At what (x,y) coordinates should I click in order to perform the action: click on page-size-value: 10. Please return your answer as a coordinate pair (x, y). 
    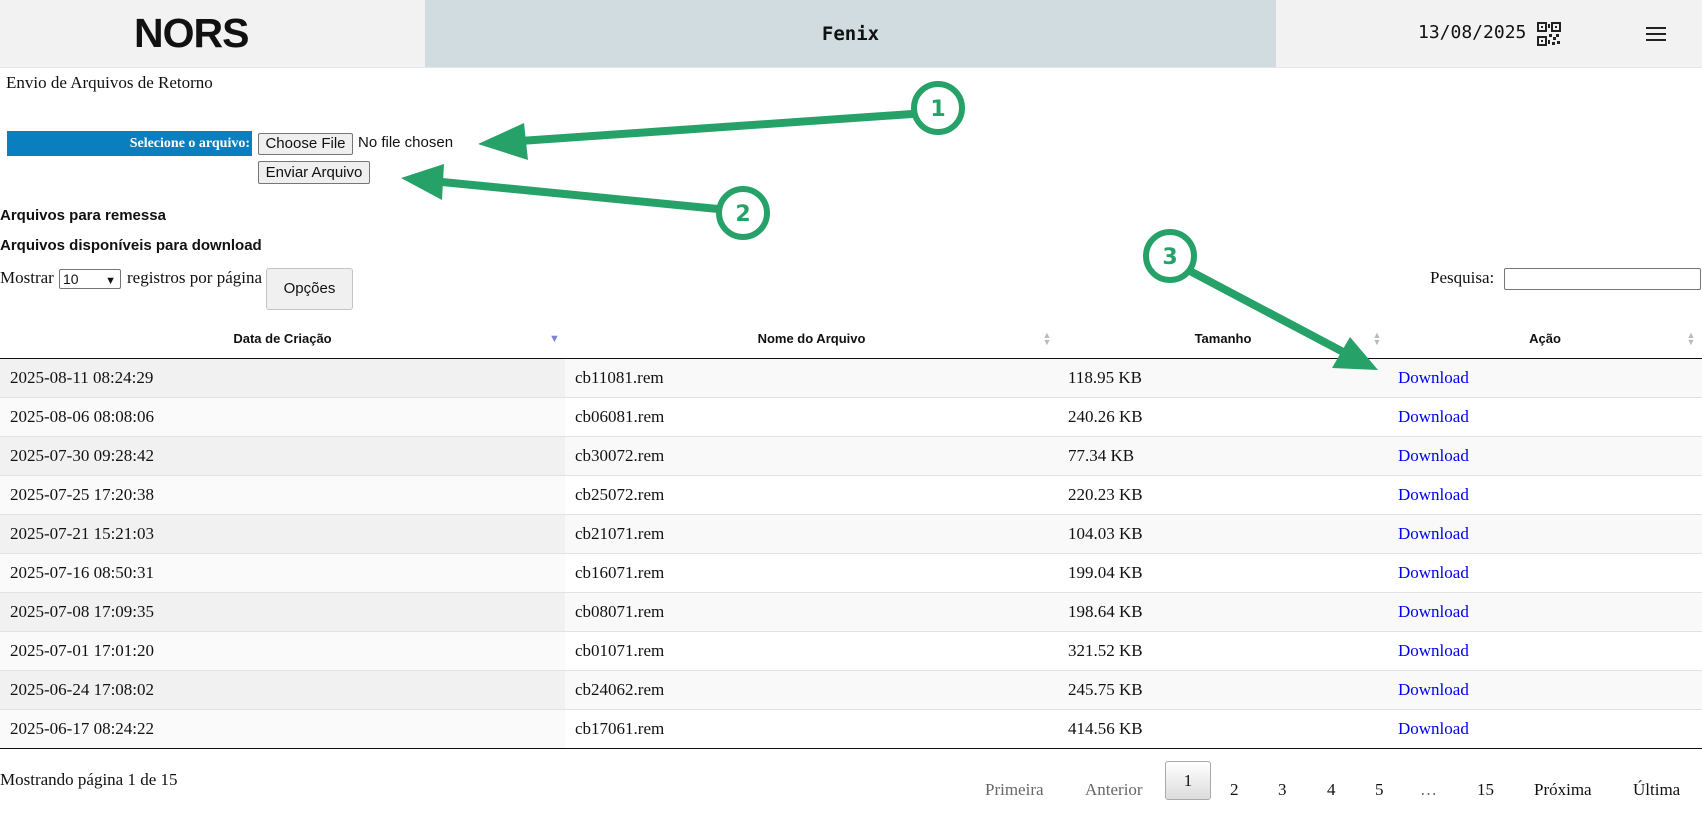
    Looking at the image, I should click on (71, 279).